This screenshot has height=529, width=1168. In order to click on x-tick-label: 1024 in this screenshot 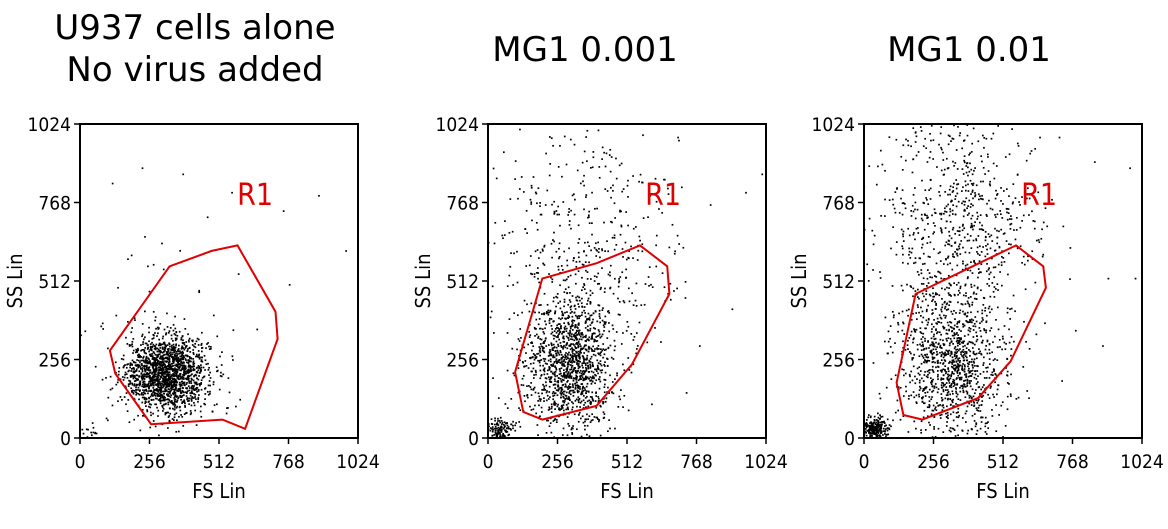, I will do `click(1142, 462)`.